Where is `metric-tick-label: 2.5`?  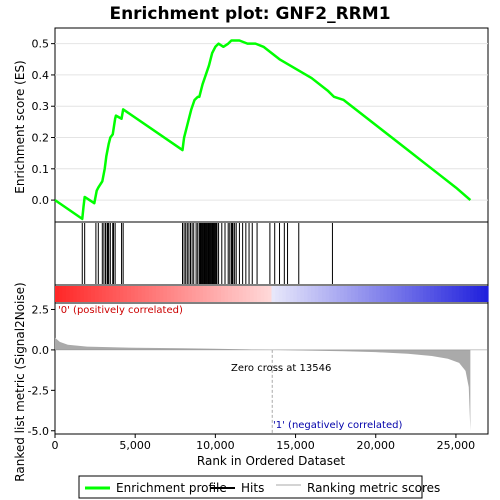 metric-tick-label: 2.5 is located at coordinates (41, 309).